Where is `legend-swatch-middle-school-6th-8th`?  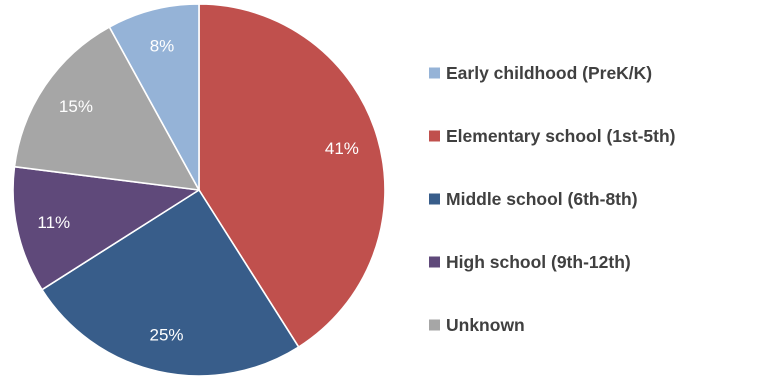
legend-swatch-middle-school-6th-8th is located at coordinates (434, 199).